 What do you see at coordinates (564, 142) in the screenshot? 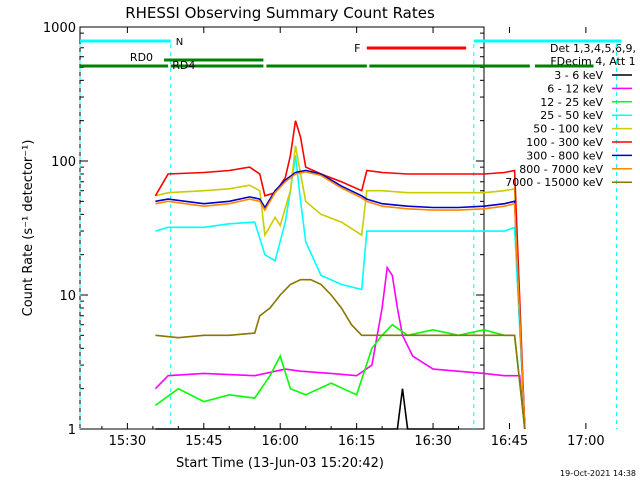
I see `legend-label: 100 - 300 keV` at bounding box center [564, 142].